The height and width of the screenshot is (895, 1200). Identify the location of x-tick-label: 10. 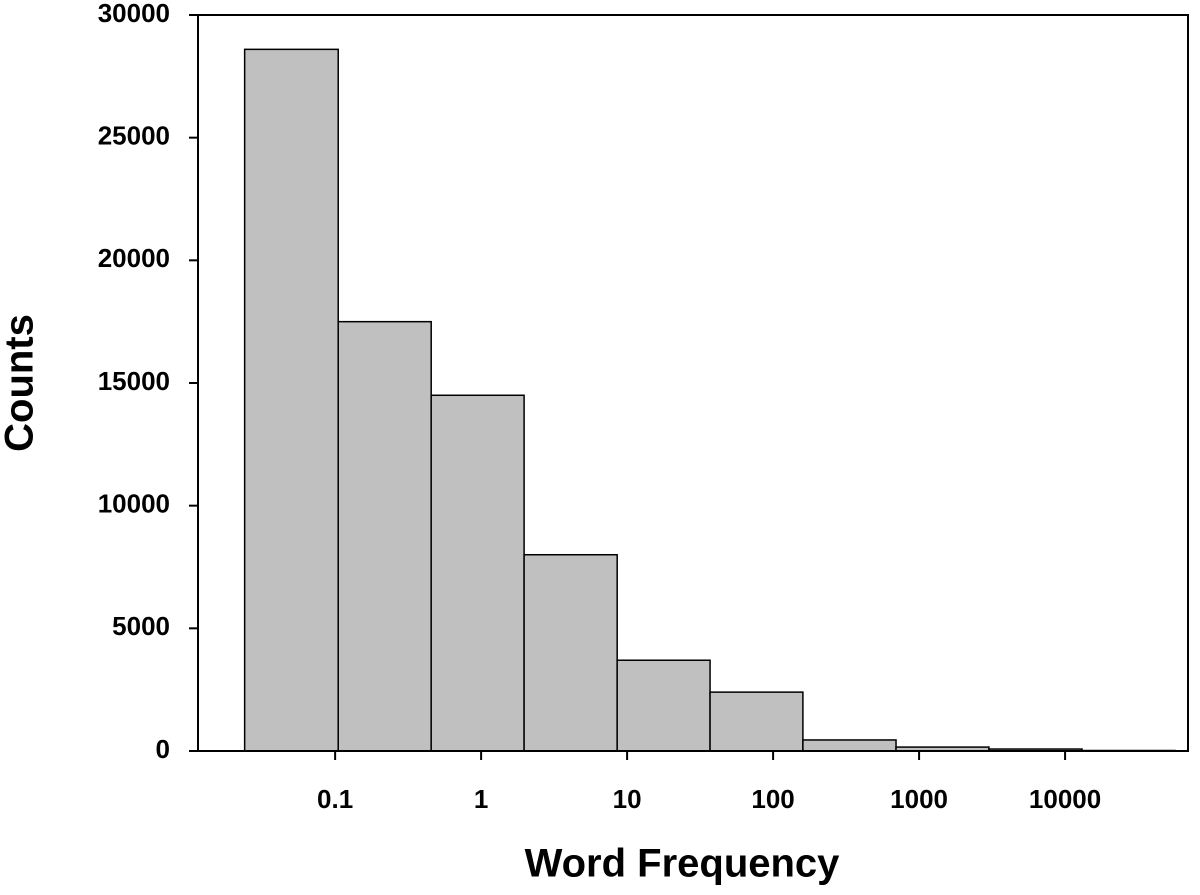
(627, 799).